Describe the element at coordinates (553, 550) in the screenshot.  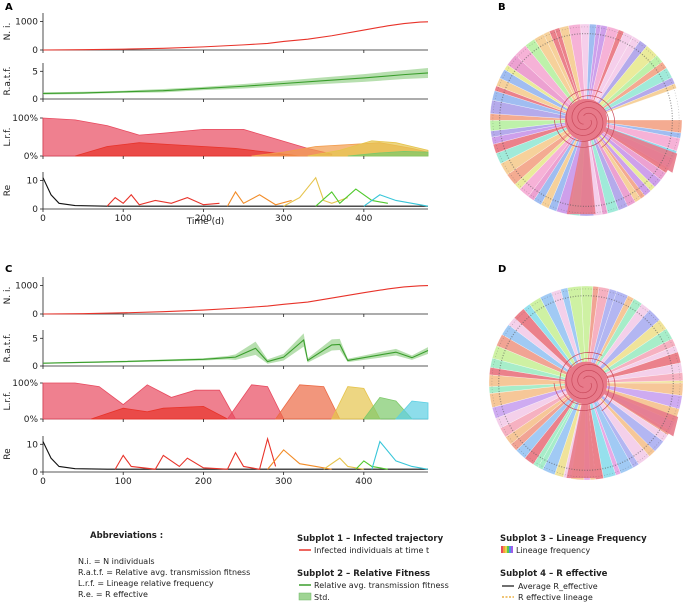
I see `legend-subplot3-item: Lineage frequency` at that location.